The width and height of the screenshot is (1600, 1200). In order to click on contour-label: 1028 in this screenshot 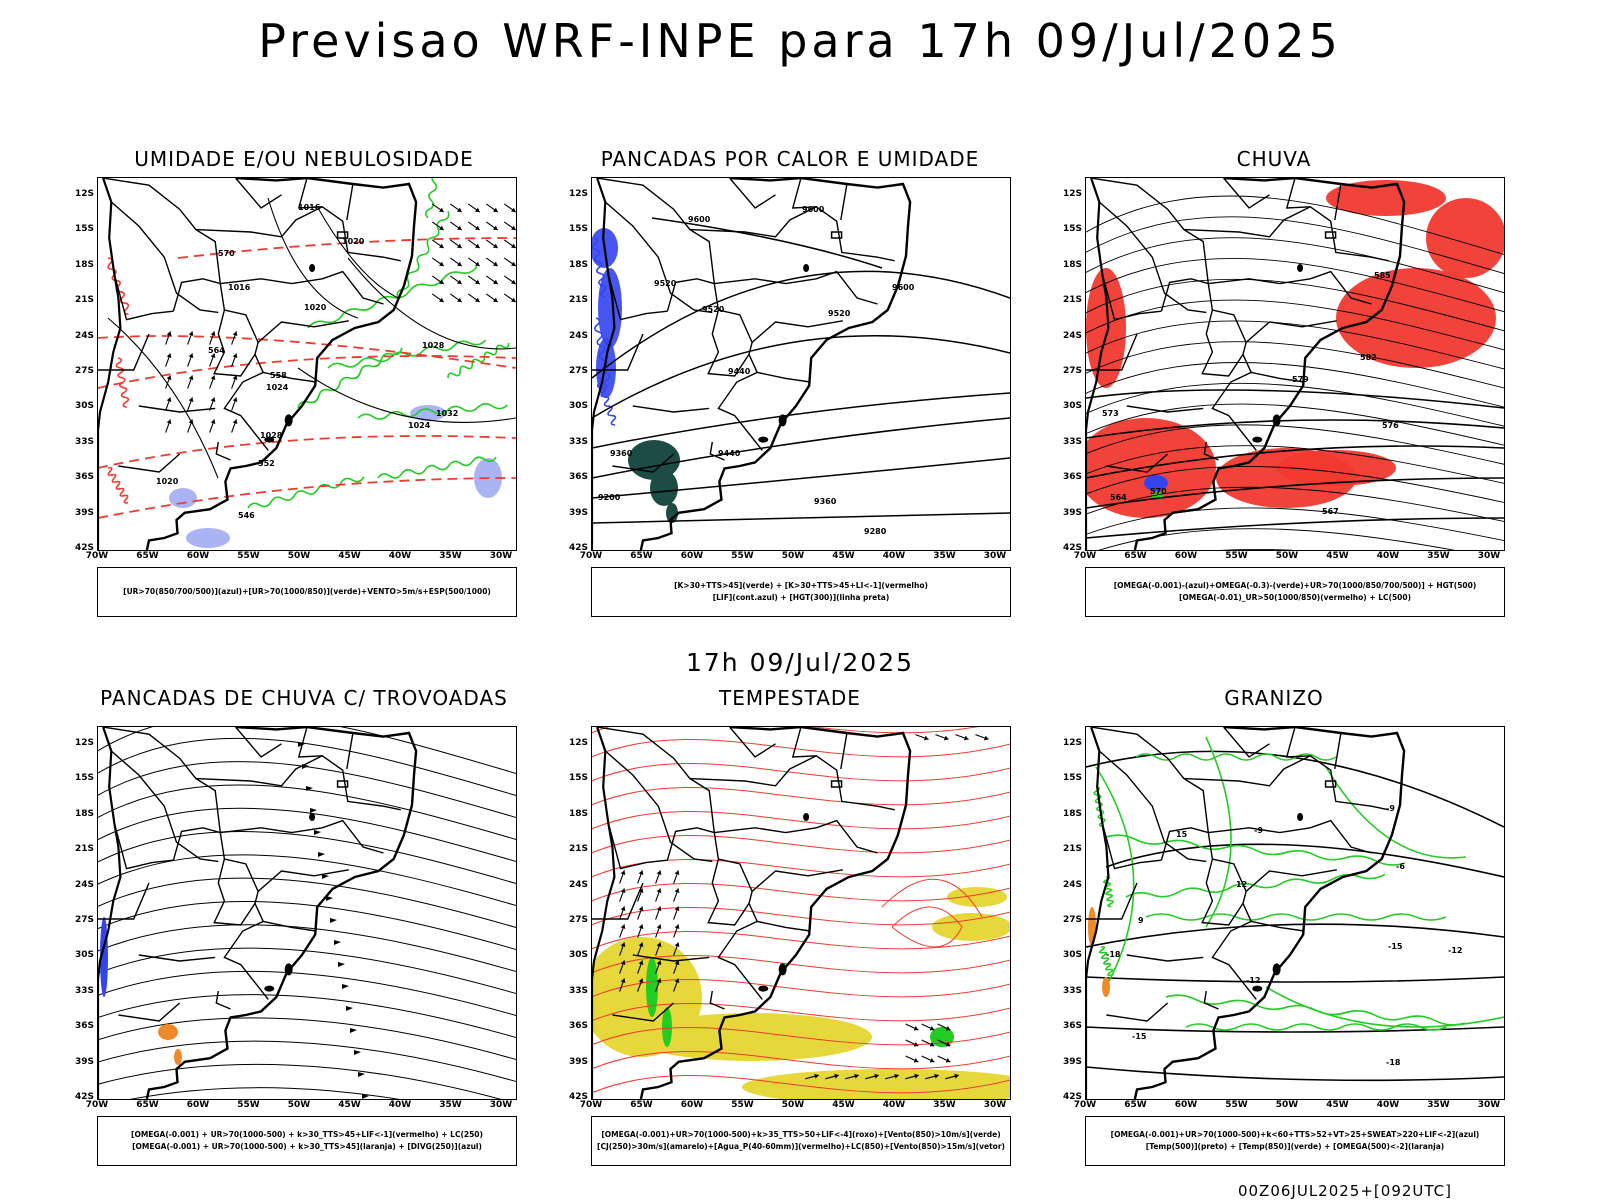, I will do `click(271, 435)`.